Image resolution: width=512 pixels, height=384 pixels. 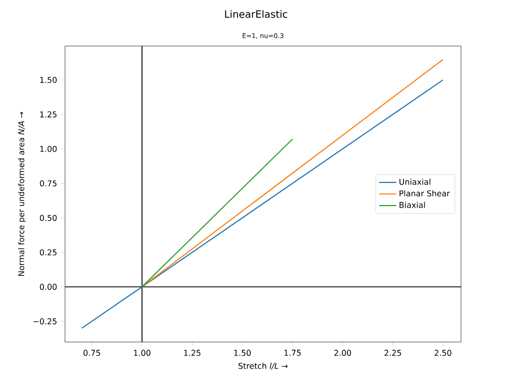 I want to click on x-tick-label: 1.25, so click(x=192, y=353).